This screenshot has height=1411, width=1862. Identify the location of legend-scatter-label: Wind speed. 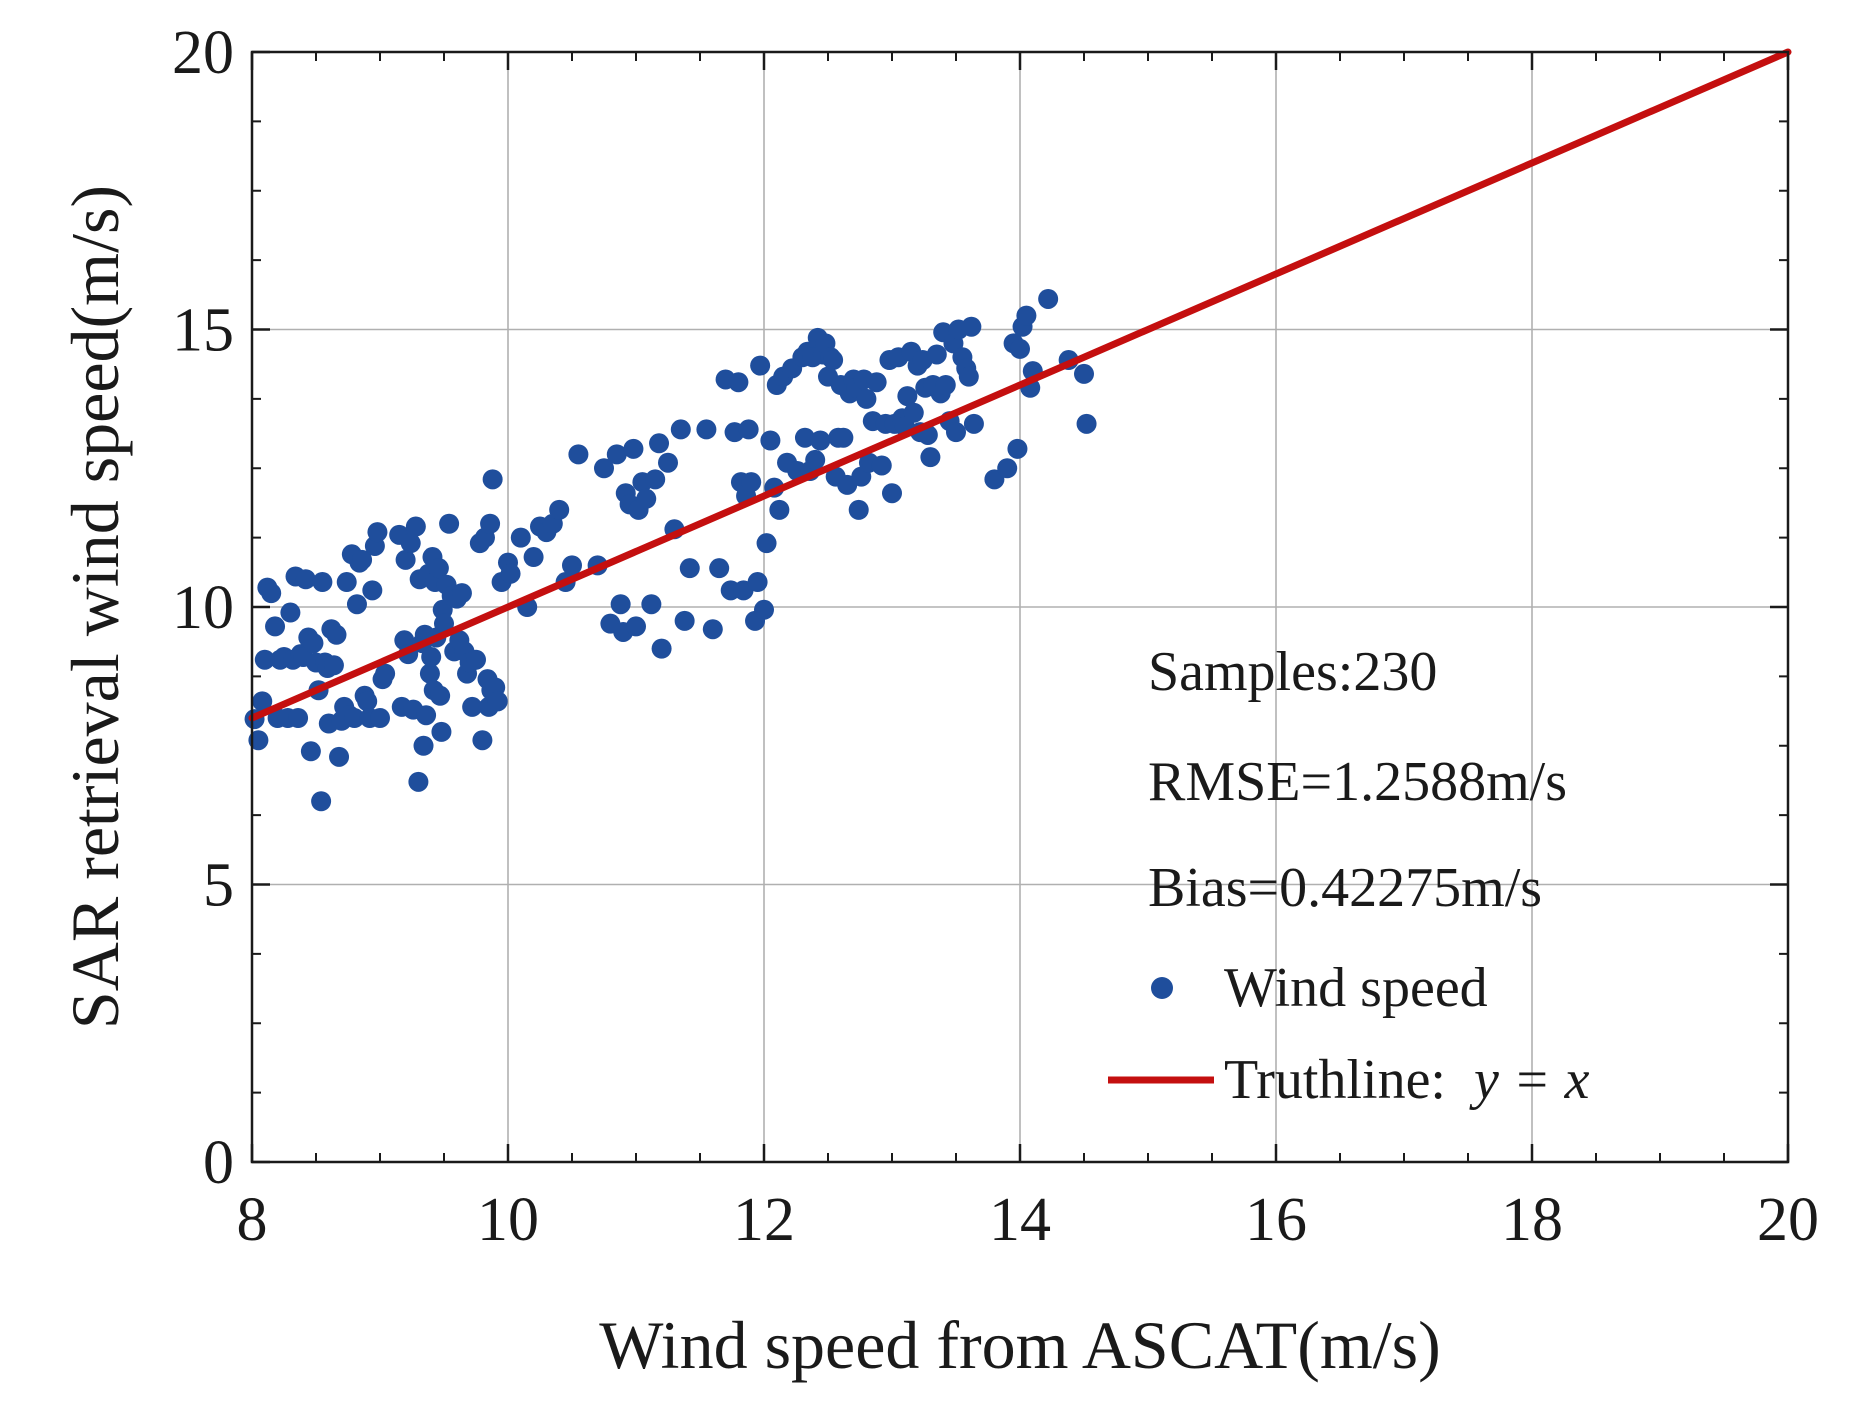
(1356, 988).